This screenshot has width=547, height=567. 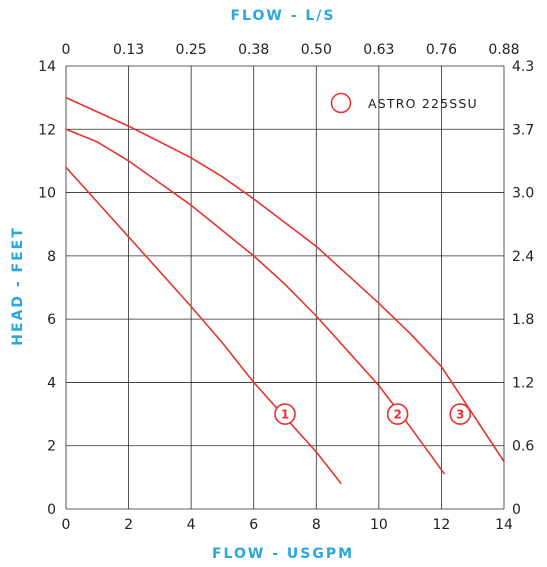 What do you see at coordinates (191, 525) in the screenshot?
I see `x-tick-label-bottom: 4` at bounding box center [191, 525].